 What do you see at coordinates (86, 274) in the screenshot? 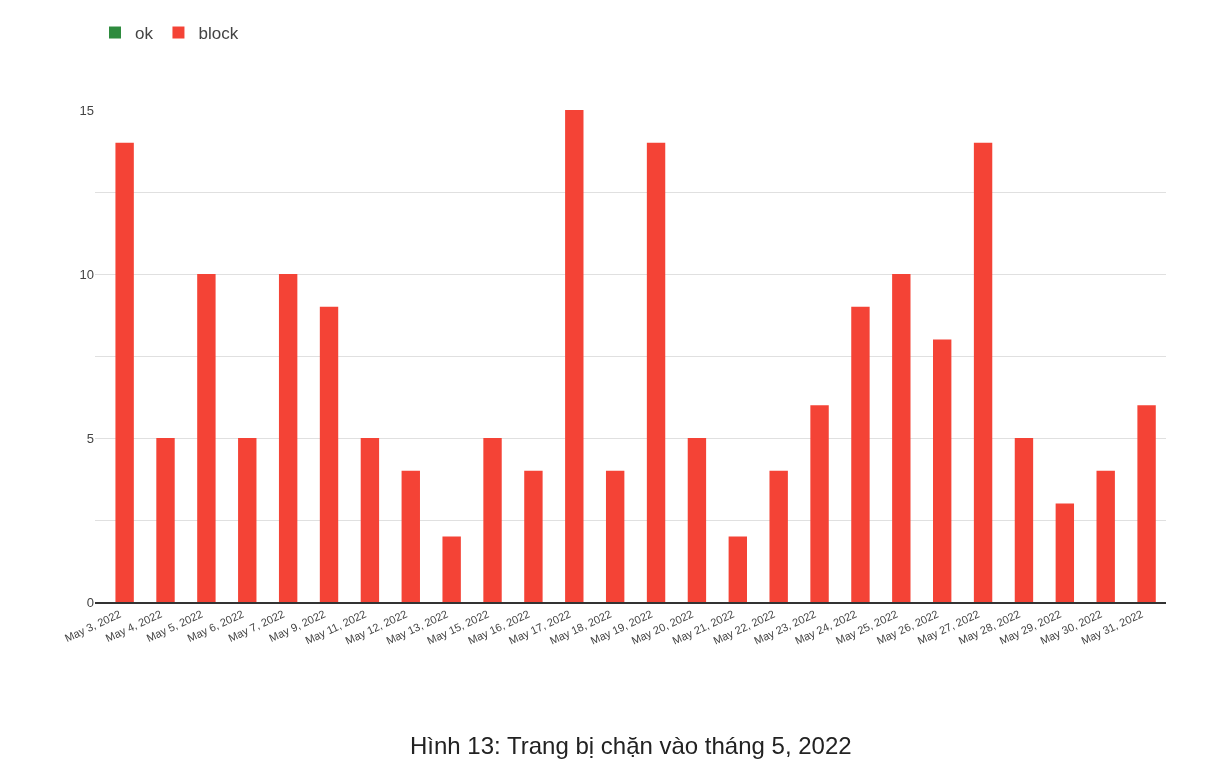
I see `y-tick-label: 10` at bounding box center [86, 274].